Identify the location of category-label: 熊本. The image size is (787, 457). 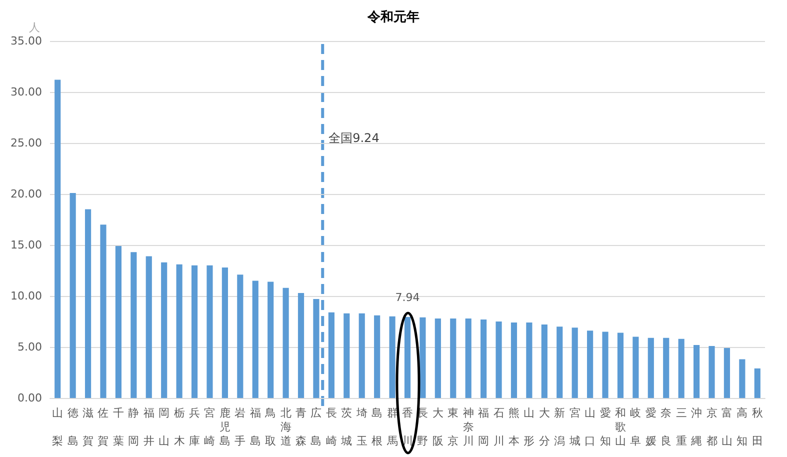
(514, 427).